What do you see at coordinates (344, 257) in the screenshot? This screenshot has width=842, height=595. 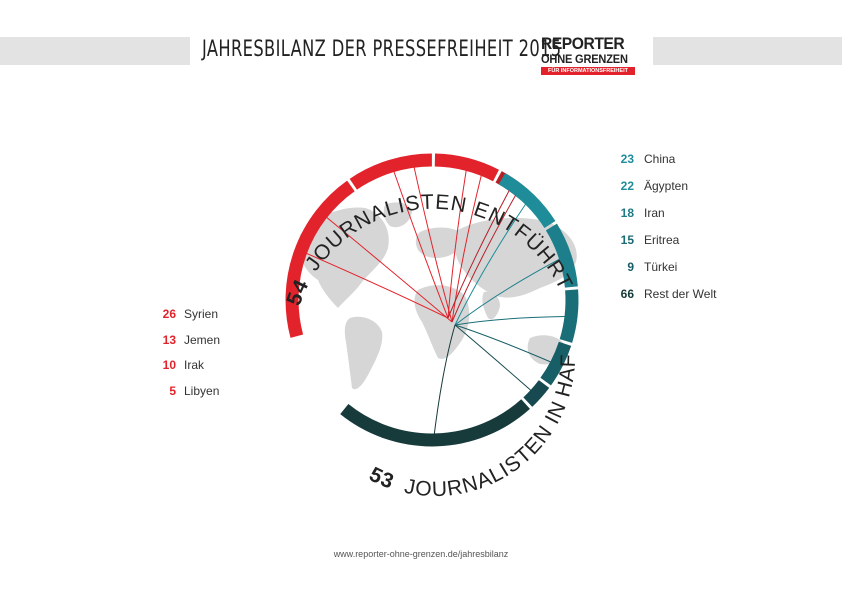 I see `map-north-america` at bounding box center [344, 257].